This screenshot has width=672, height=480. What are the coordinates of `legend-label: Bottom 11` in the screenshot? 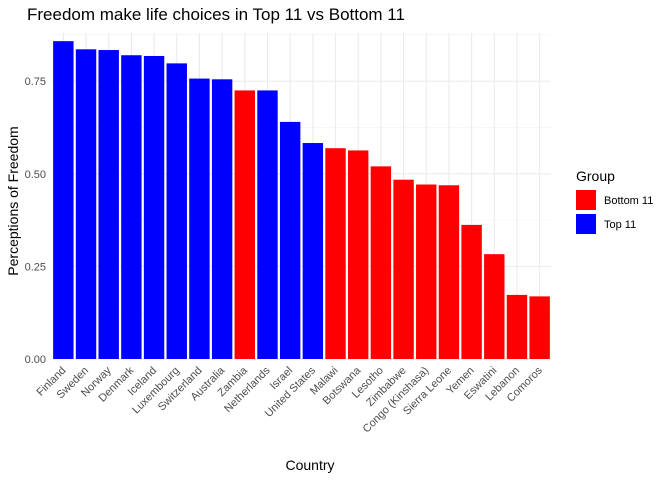 It's located at (628, 201).